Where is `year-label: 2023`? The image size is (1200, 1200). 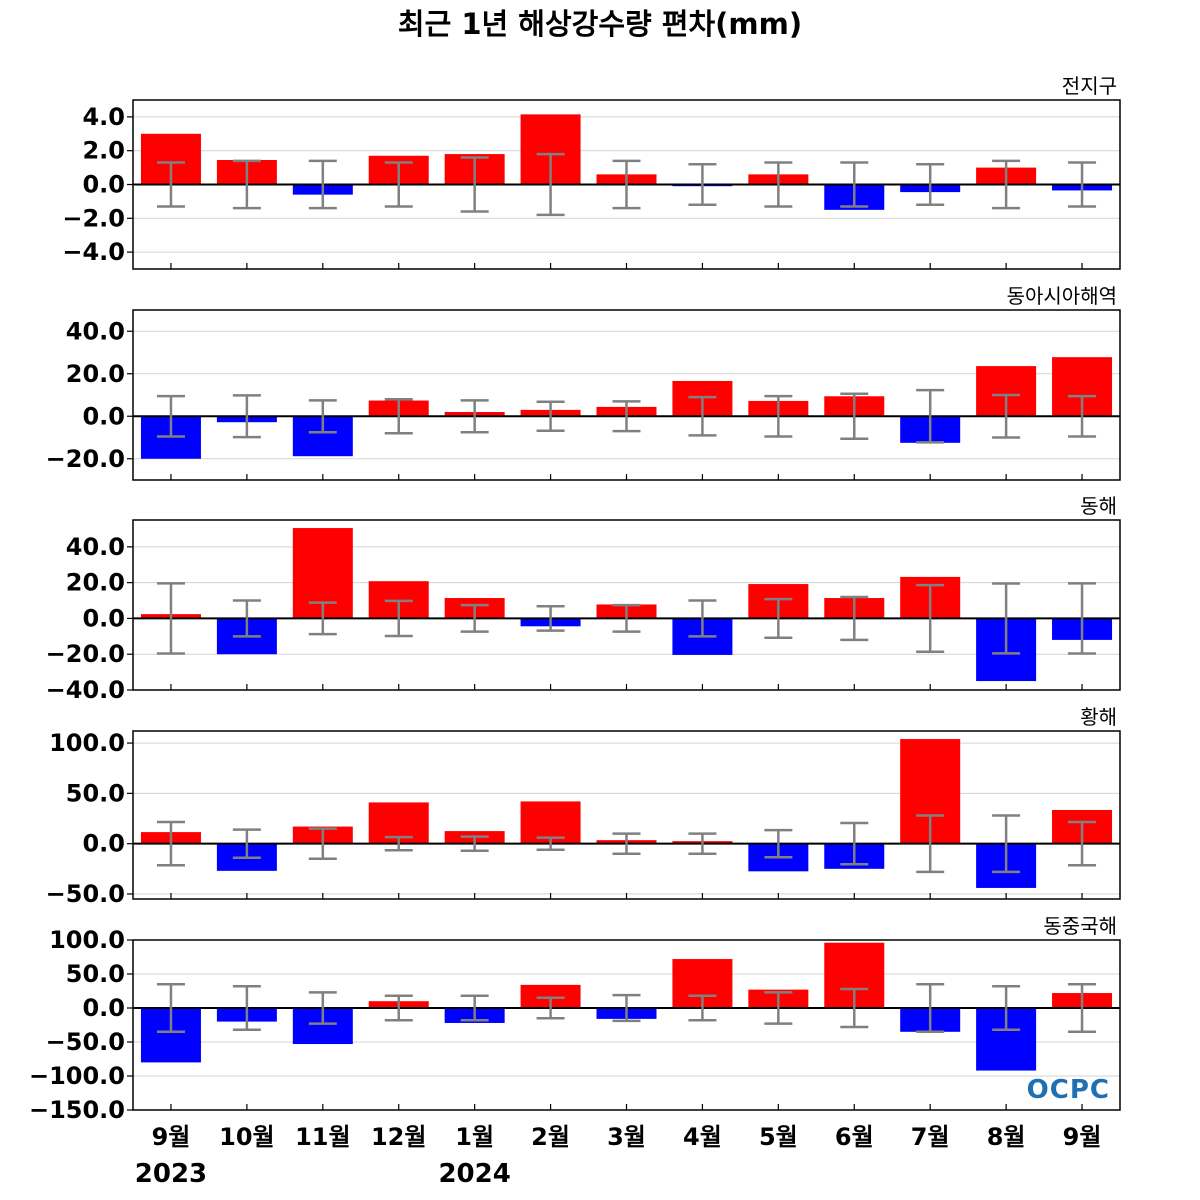
year-label: 2023 is located at coordinates (171, 1174).